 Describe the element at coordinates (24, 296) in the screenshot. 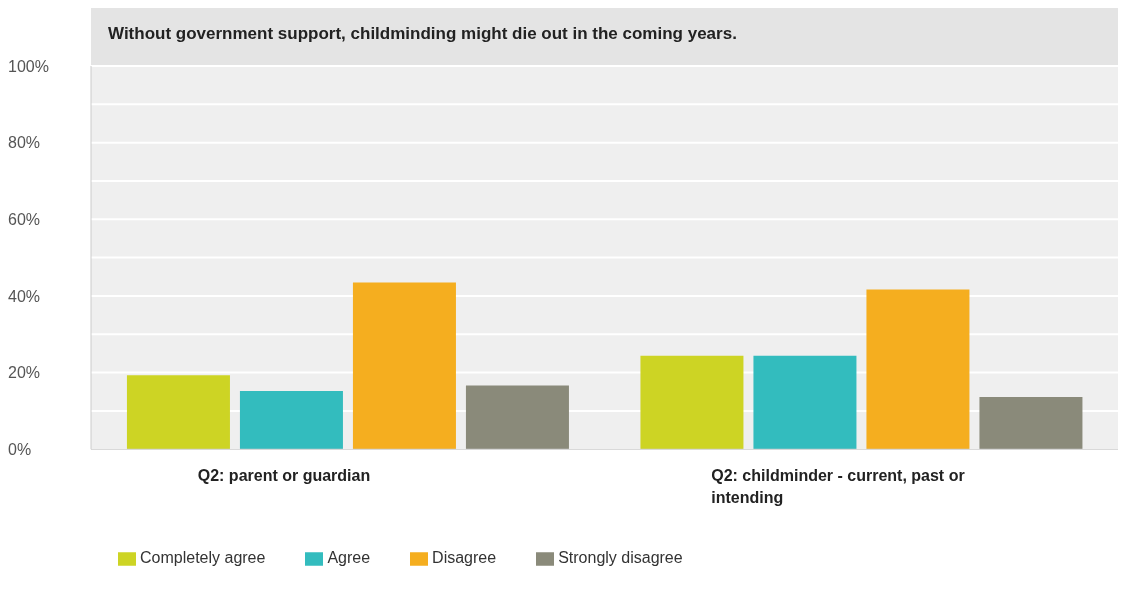

I see `y-tick-label: 40%` at that location.